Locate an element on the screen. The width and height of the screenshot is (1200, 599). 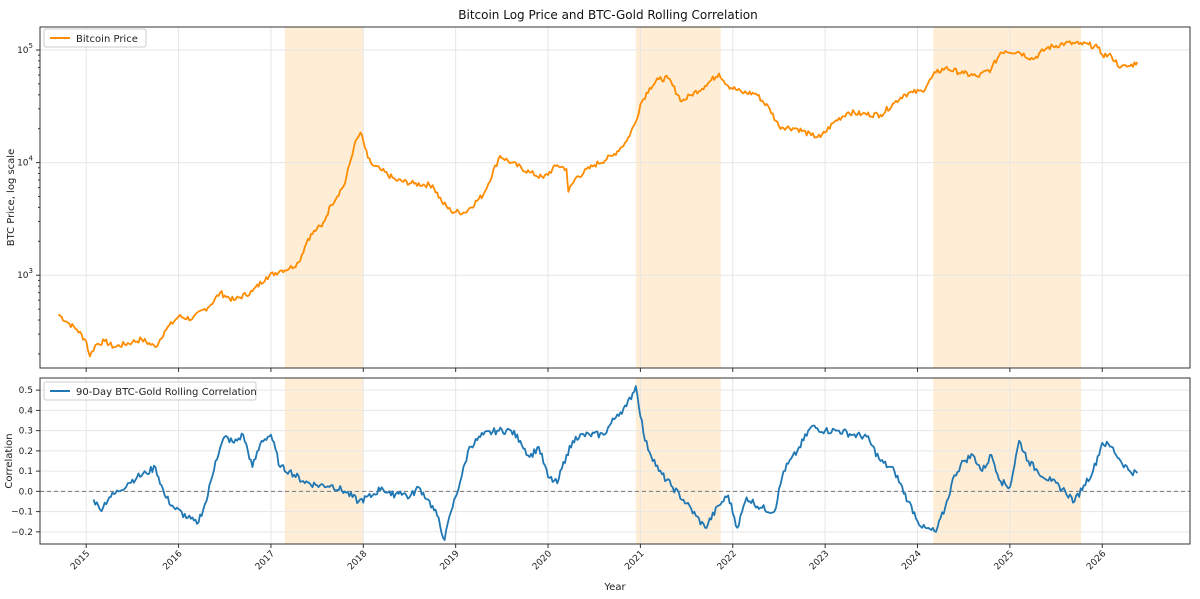
x-tick-label: 2019 is located at coordinates (450, 560).